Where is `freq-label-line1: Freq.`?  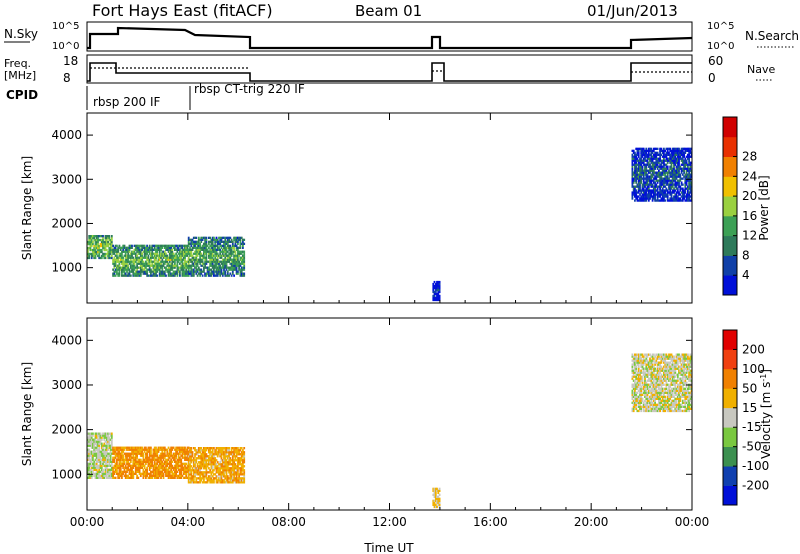
freq-label-line1: Freq. is located at coordinates (17, 63).